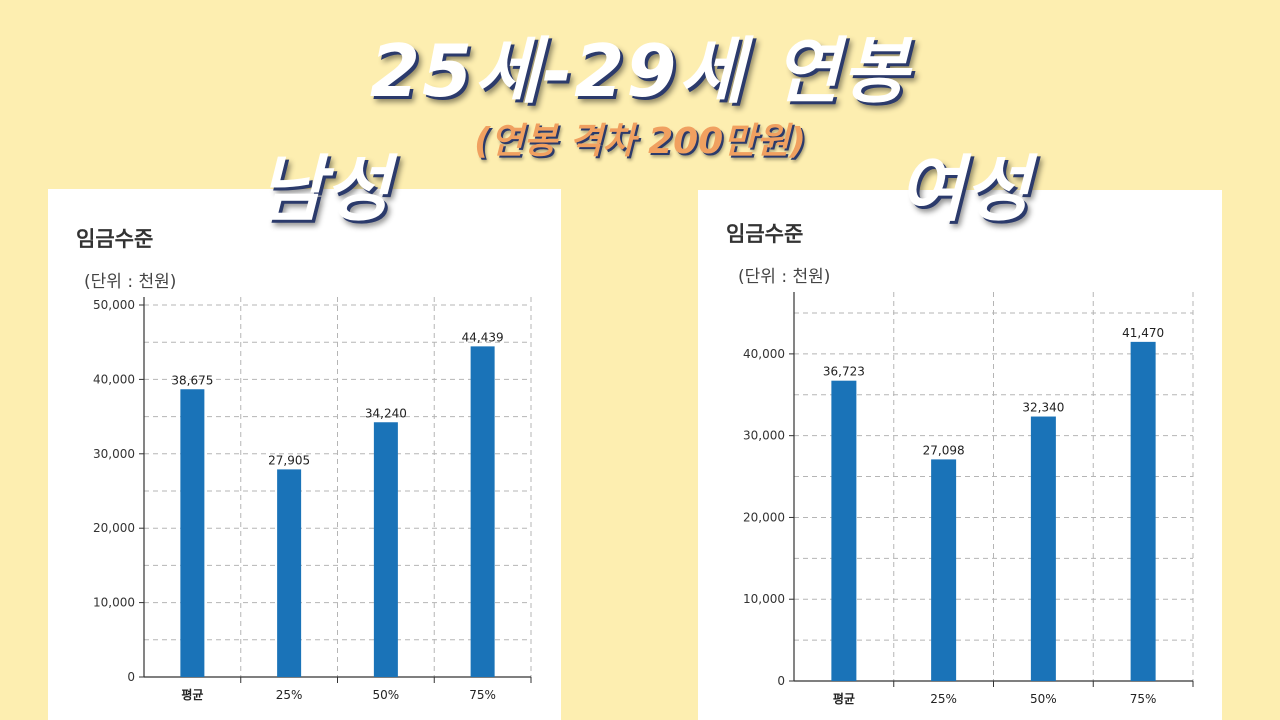 Image resolution: width=1280 pixels, height=720 pixels. I want to click on male-label: 남성, so click(324, 189).